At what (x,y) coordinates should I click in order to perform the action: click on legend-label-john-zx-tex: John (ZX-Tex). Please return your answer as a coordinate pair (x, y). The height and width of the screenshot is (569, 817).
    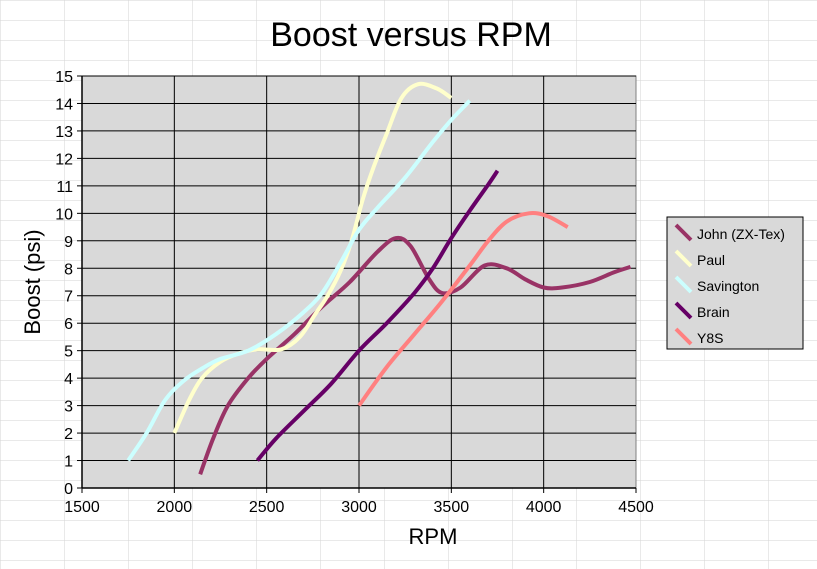
    Looking at the image, I should click on (741, 234).